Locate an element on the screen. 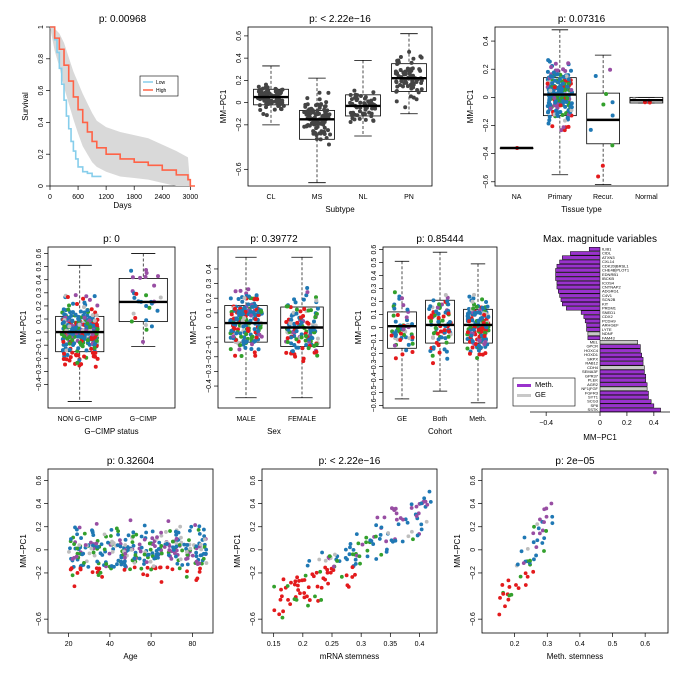 This screenshot has height=675, width=675. y-tick-label: −0.2 is located at coordinates (39, 573).